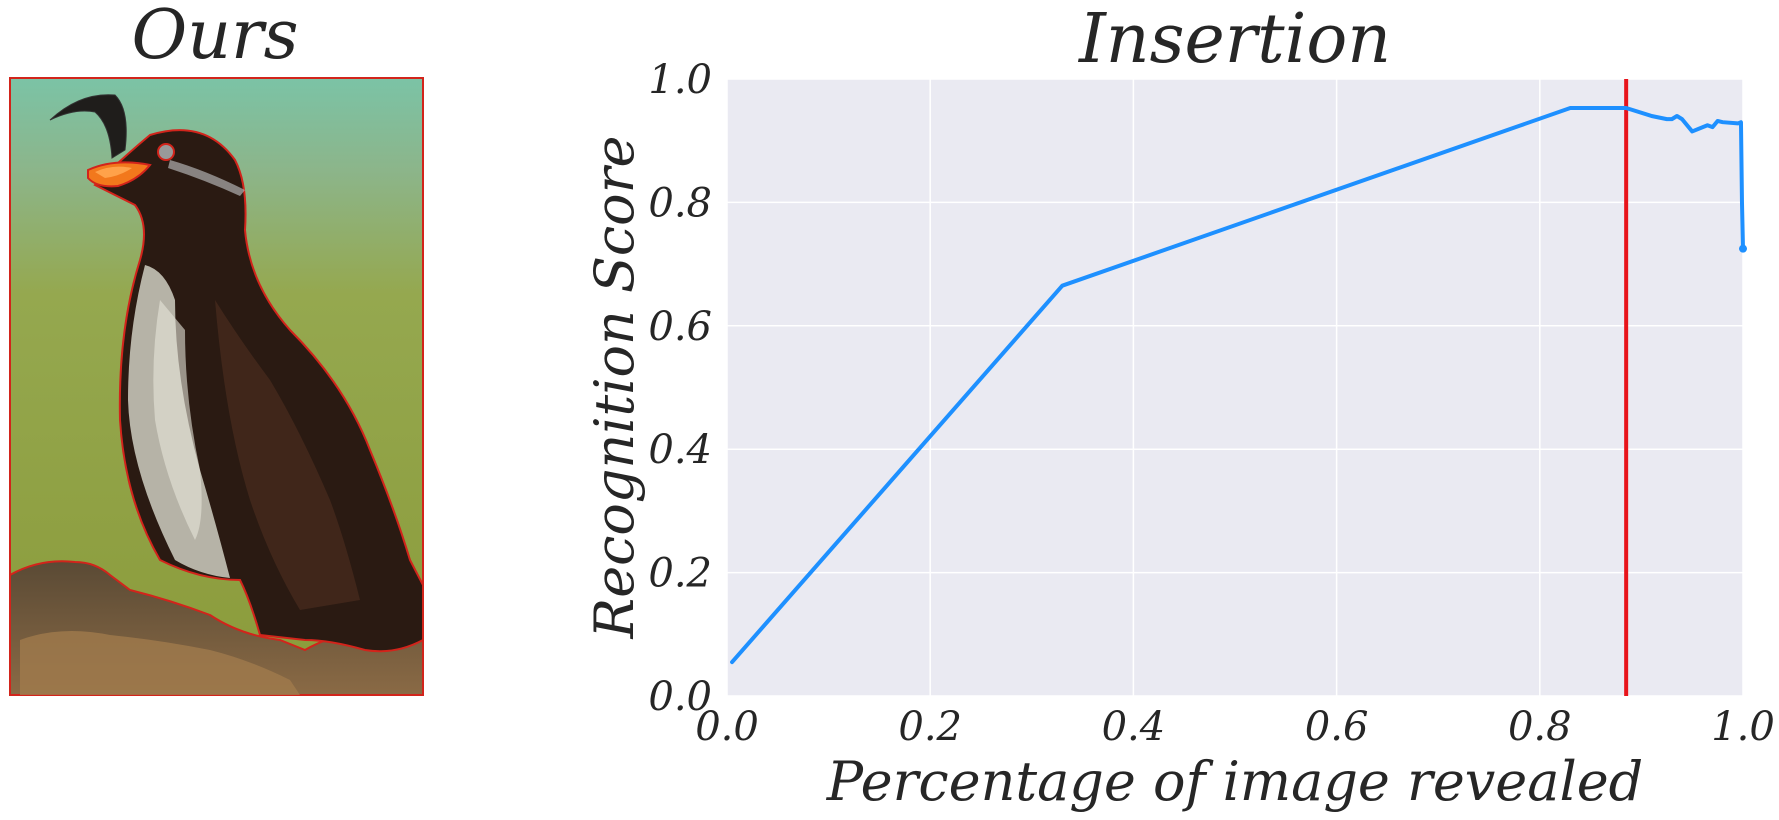 The height and width of the screenshot is (820, 1779). What do you see at coordinates (1743, 248) in the screenshot?
I see `series-end-point` at bounding box center [1743, 248].